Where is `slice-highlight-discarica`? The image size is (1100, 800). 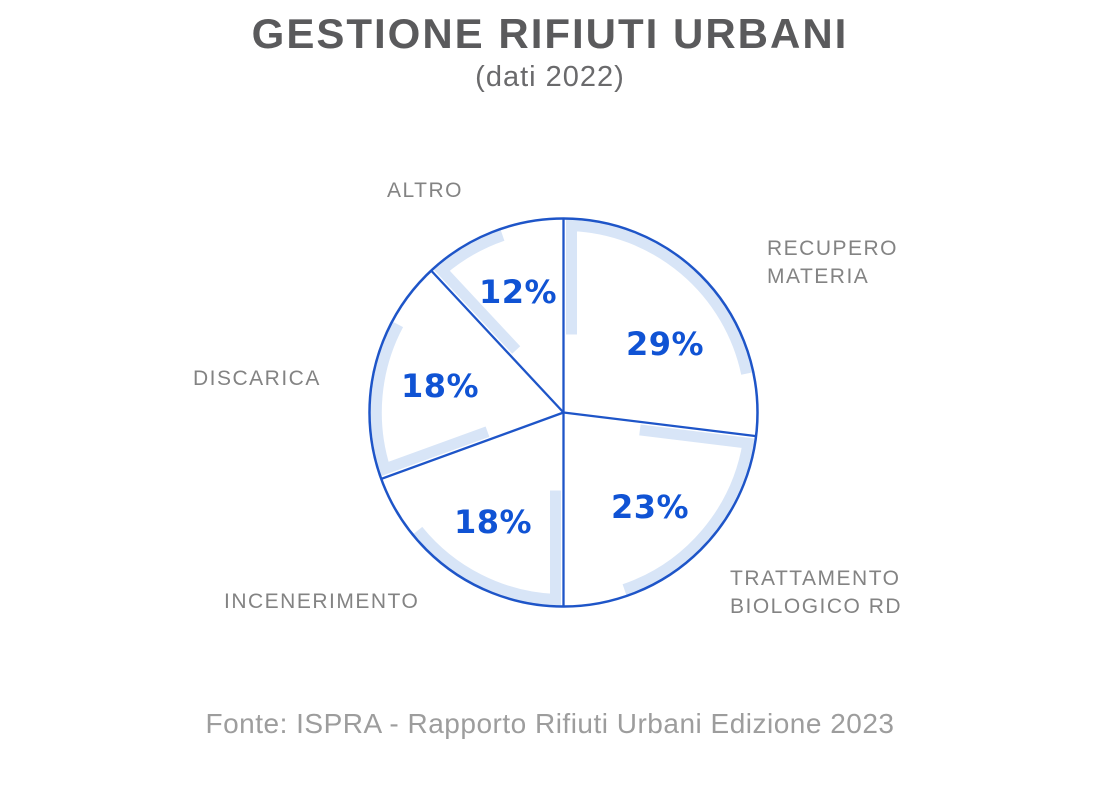
slice-highlight-discarica is located at coordinates (430, 399).